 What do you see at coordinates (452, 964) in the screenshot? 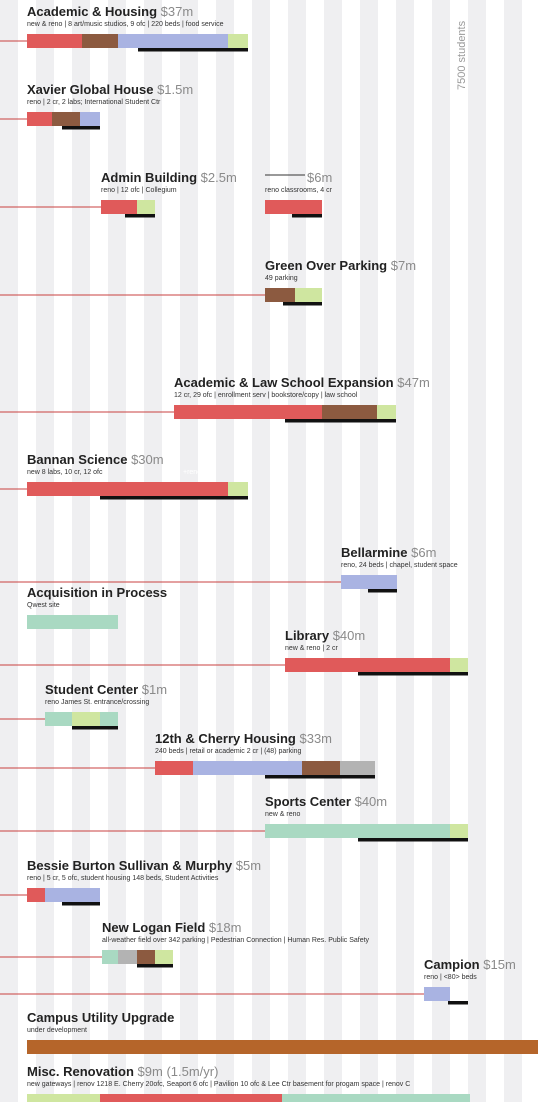
I see `project-name: Campion` at bounding box center [452, 964].